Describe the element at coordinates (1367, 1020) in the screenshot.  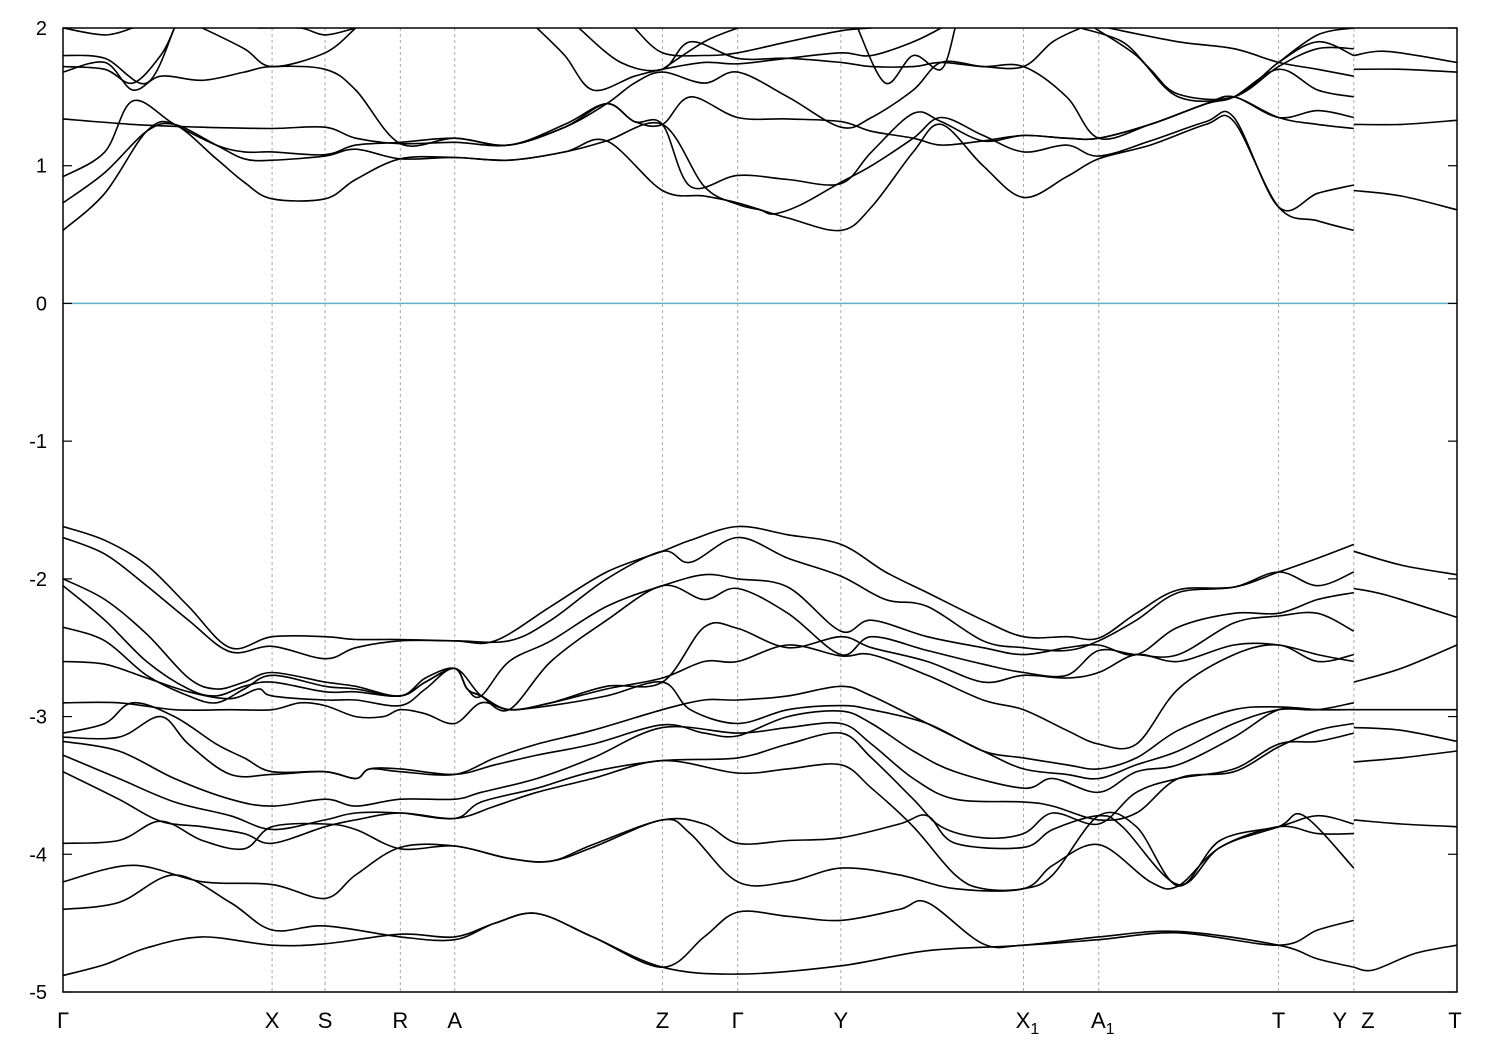
I see `kpoint-label-12: Z` at that location.